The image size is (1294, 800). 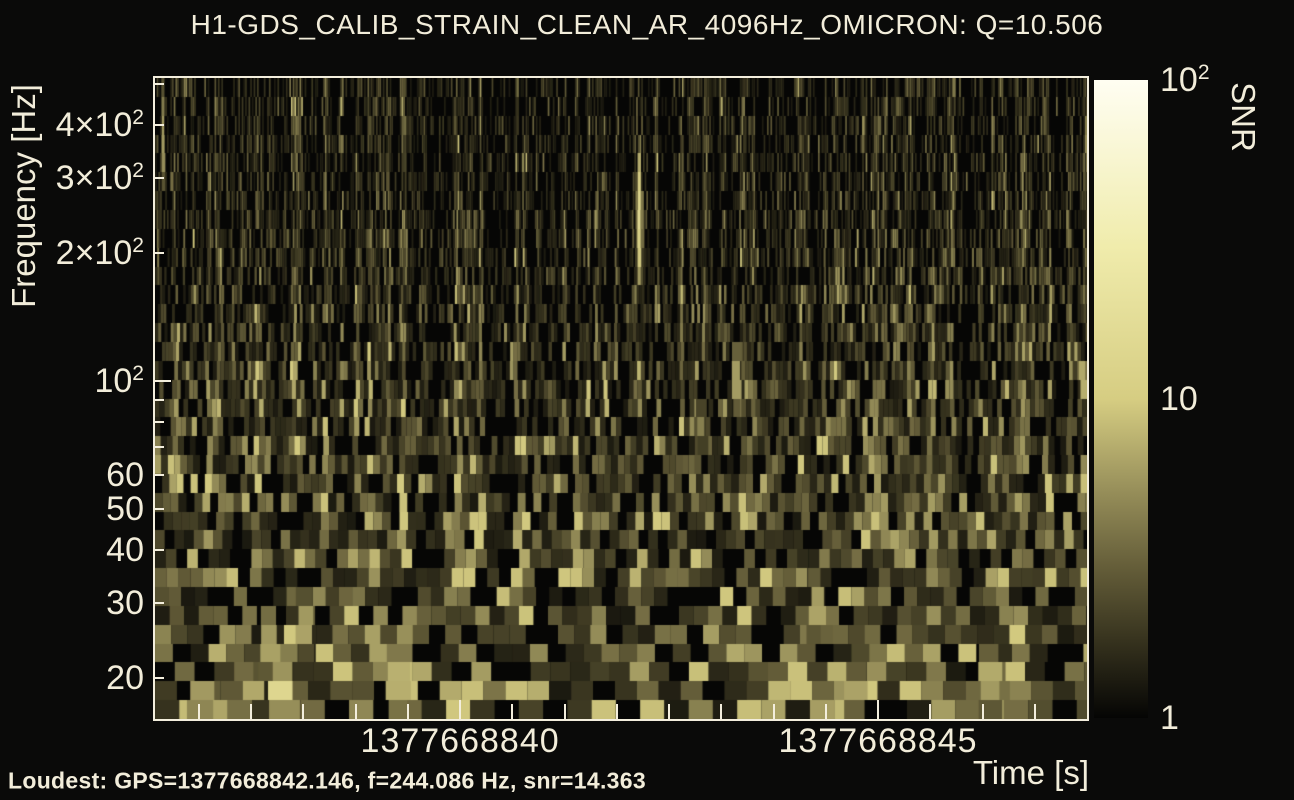 What do you see at coordinates (1169, 718) in the screenshot?
I see `colorbar-tick-label: 1` at bounding box center [1169, 718].